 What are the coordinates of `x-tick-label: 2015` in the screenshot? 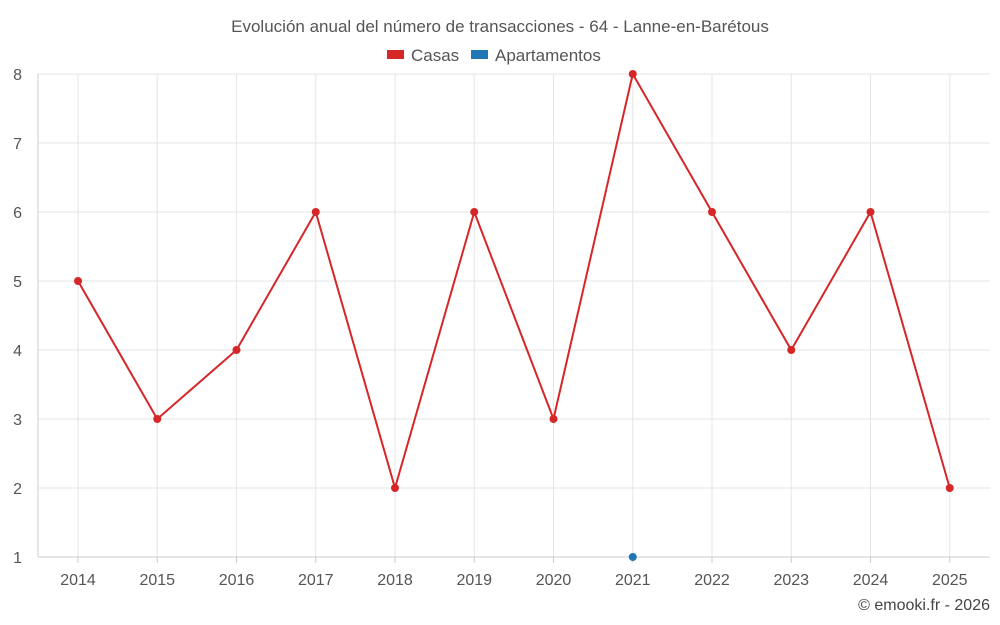 It's located at (157, 580).